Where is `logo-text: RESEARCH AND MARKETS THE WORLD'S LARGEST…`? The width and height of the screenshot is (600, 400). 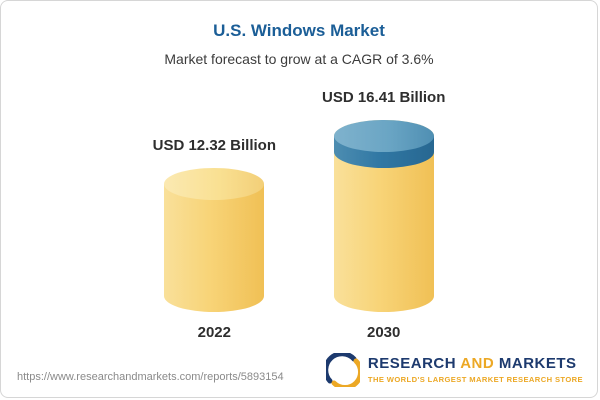
logo-text: RESEARCH AND MARKETS THE WORLD'S LARGEST… is located at coordinates (475, 369).